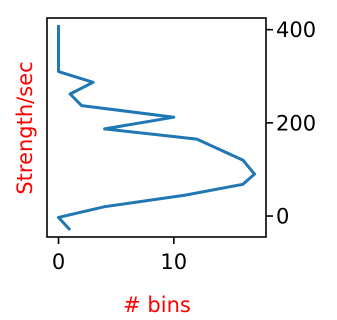 The image size is (337, 320). I want to click on x-tick-label: 10, so click(173, 262).